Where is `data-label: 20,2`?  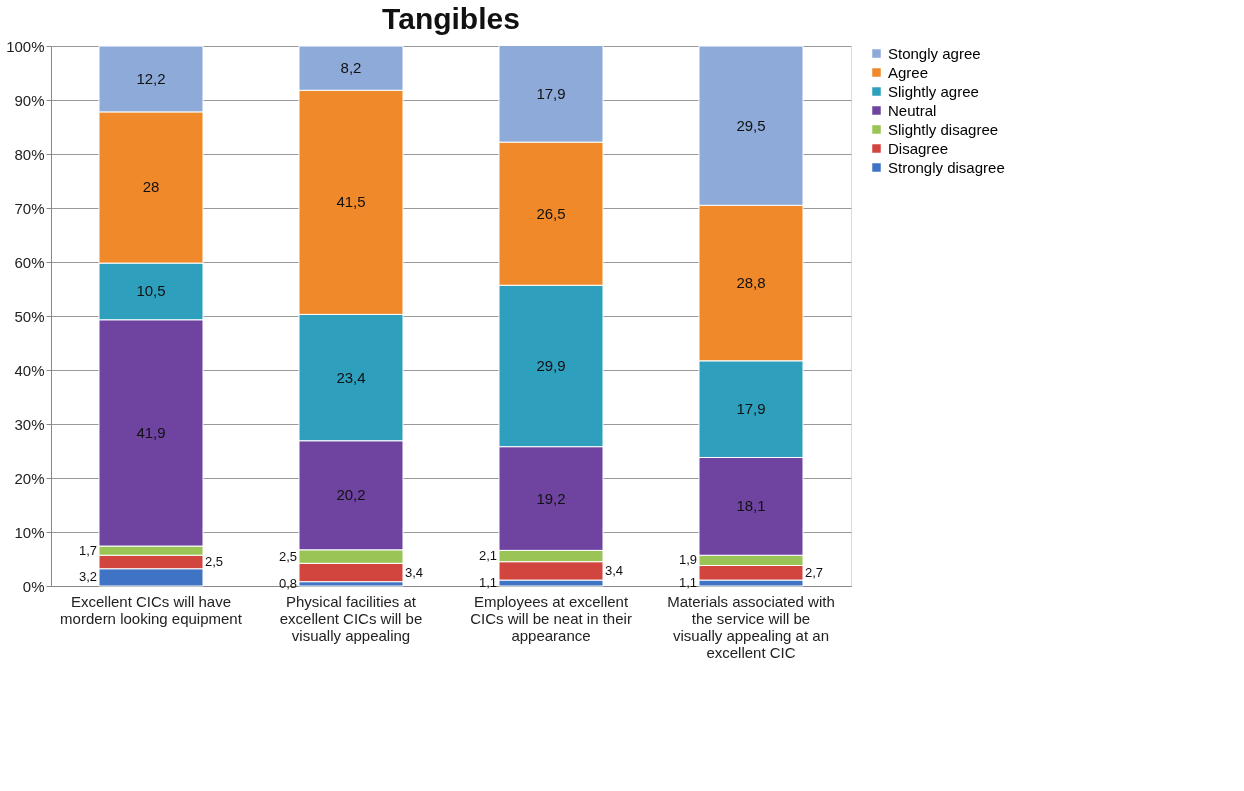
data-label: 20,2 is located at coordinates (351, 495).